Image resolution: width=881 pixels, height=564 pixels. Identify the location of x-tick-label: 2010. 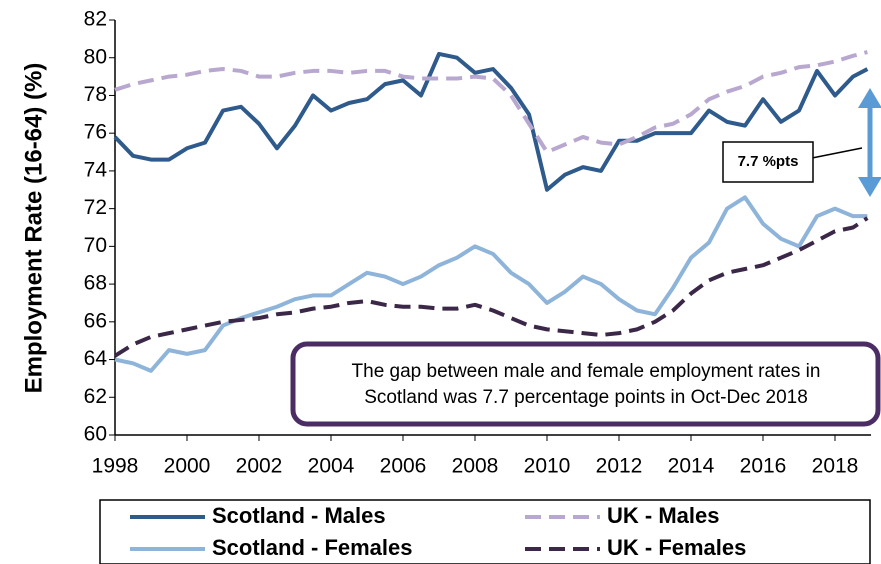
(547, 466).